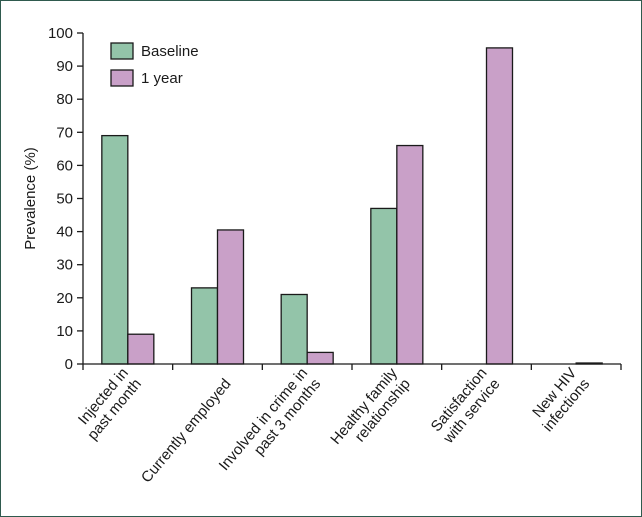 Image resolution: width=642 pixels, height=517 pixels. What do you see at coordinates (64, 99) in the screenshot?
I see `y-tick-label: 80` at bounding box center [64, 99].